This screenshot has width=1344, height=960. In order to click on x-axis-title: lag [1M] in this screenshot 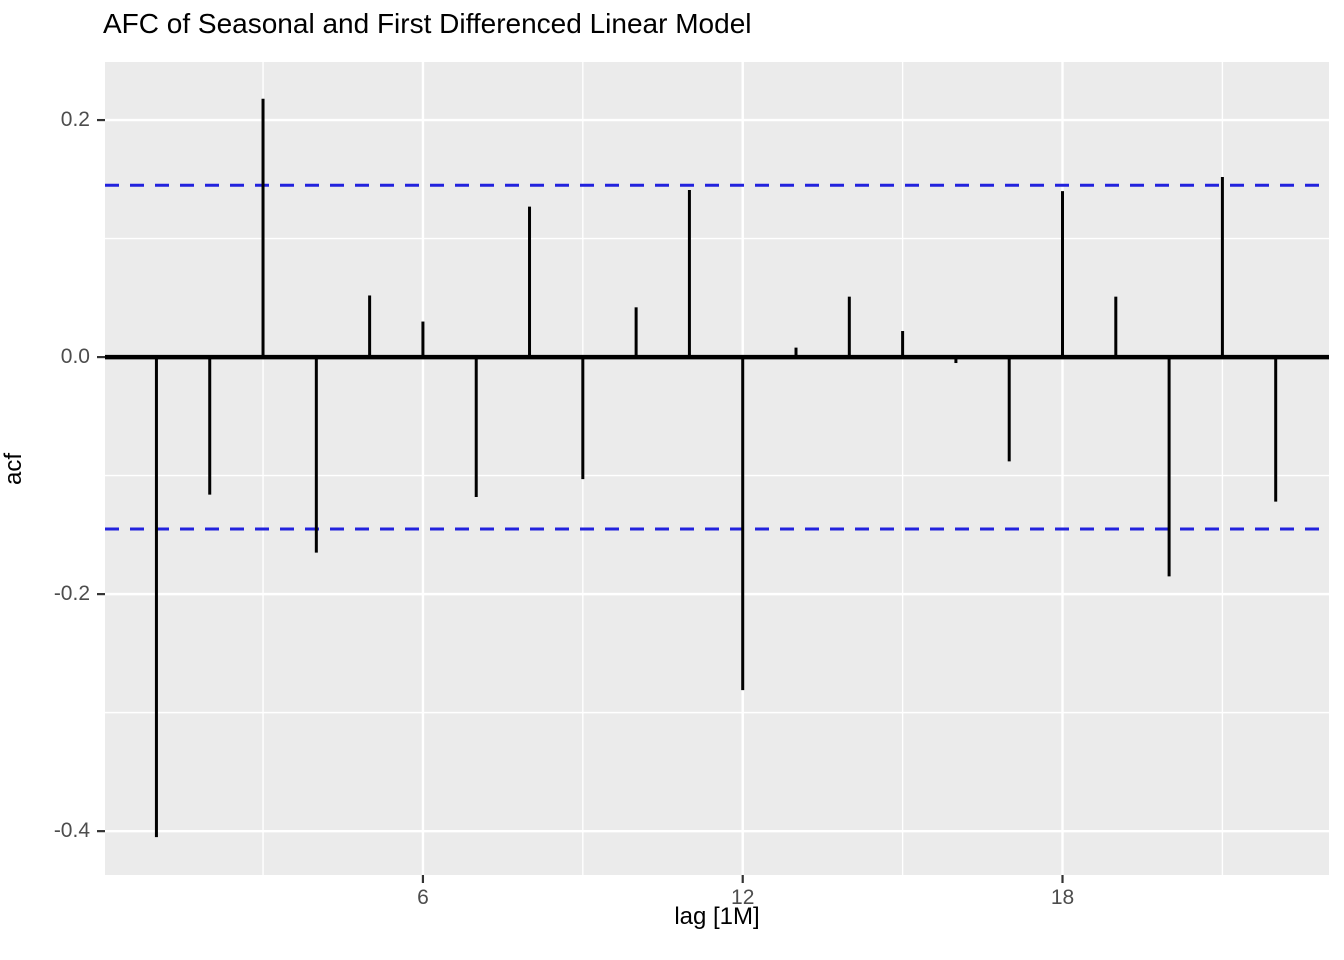, I will do `click(717, 916)`.